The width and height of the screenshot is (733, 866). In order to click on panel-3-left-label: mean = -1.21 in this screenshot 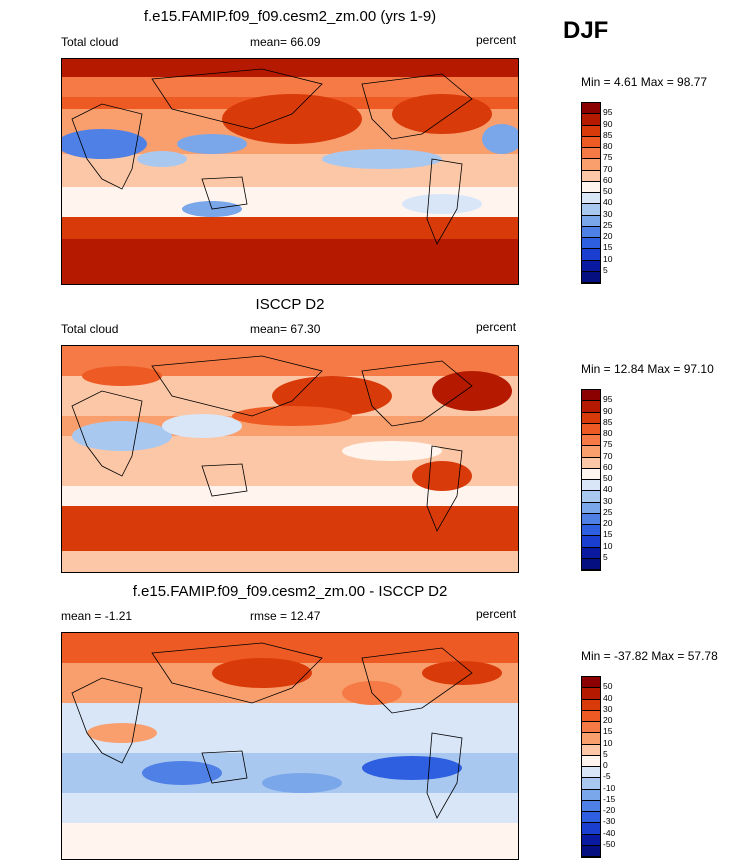, I will do `click(97, 616)`.